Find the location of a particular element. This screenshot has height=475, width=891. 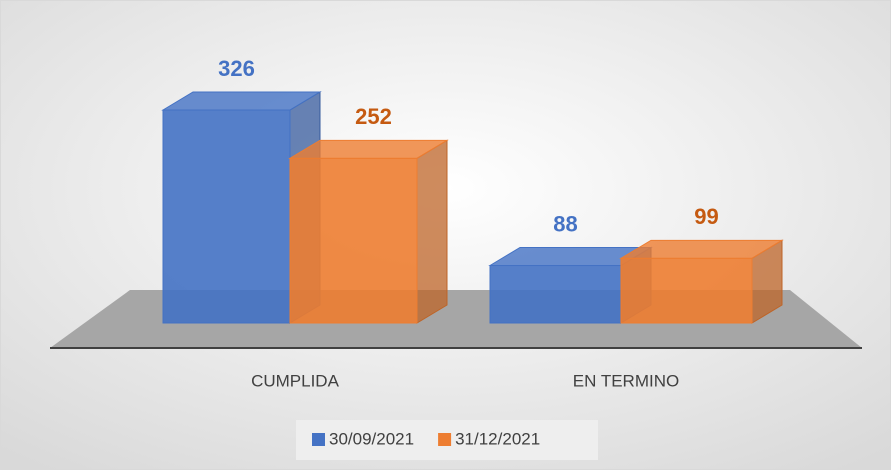

data-label: 326 is located at coordinates (236, 68).